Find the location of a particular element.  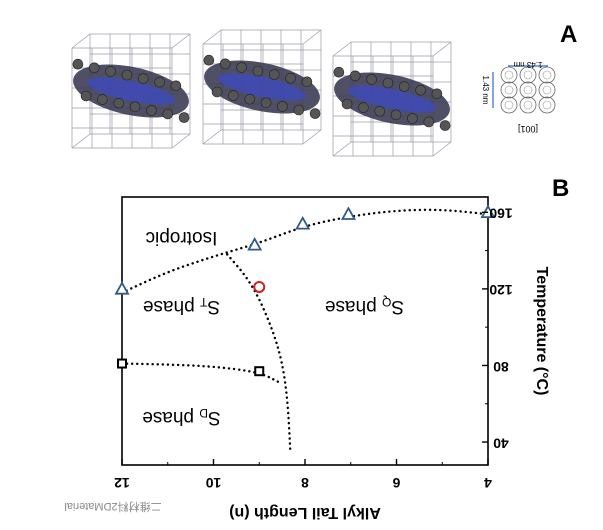

x-tick-label: 6 is located at coordinates (396, 483).